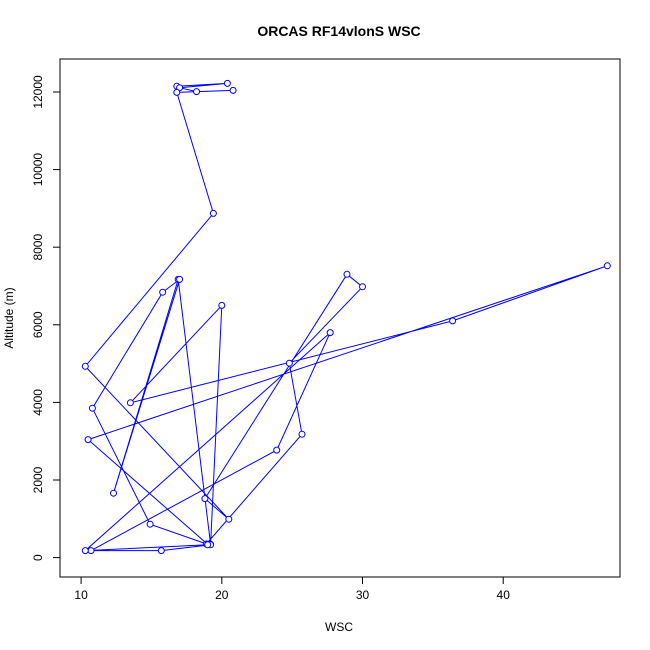  What do you see at coordinates (504, 595) in the screenshot?
I see `x-tick-label: 40` at bounding box center [504, 595].